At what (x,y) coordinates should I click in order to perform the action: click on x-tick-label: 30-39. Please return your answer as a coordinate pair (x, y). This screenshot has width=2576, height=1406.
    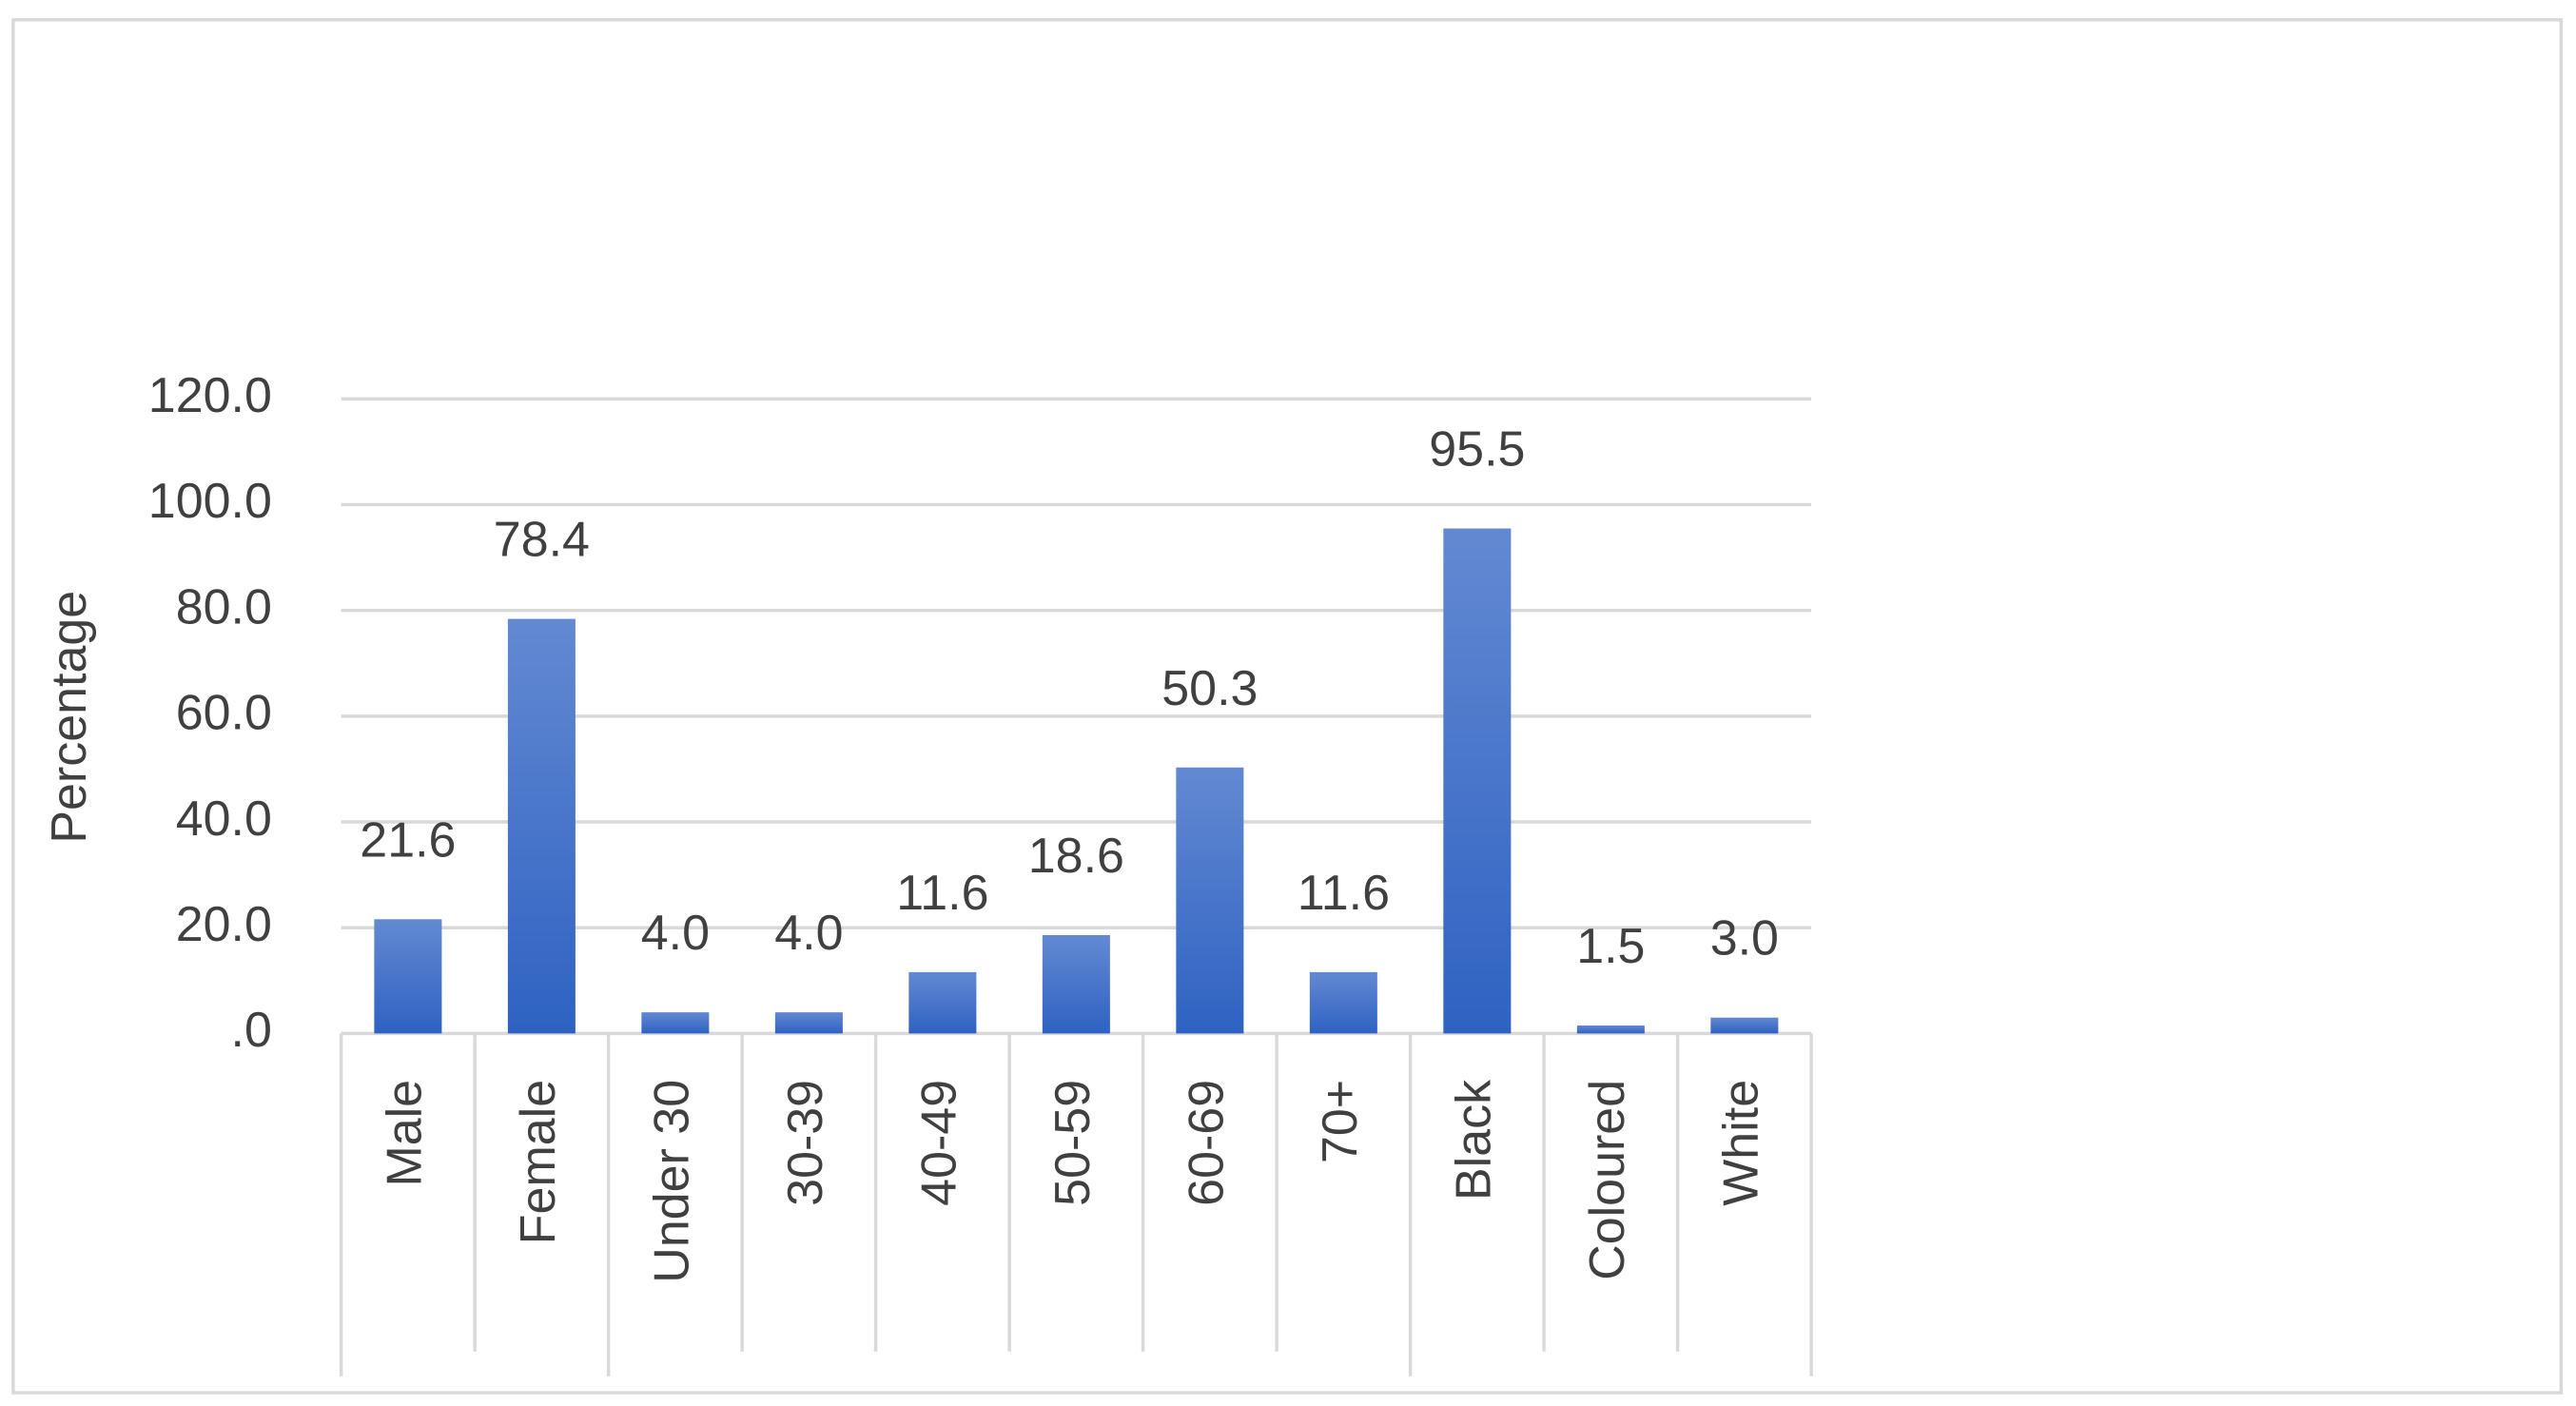
    Looking at the image, I should click on (806, 1143).